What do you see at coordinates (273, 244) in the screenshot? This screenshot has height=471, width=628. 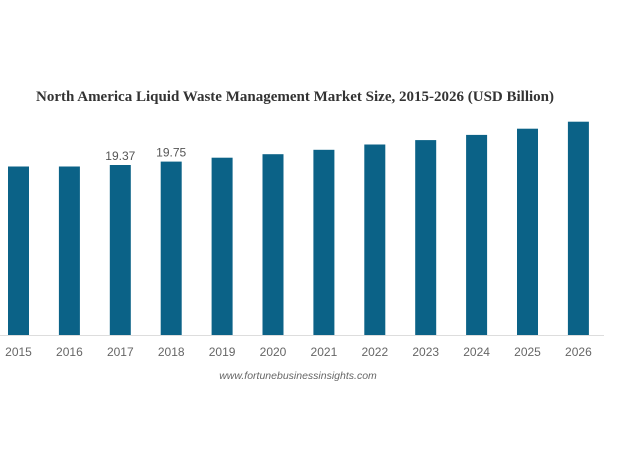 I see `bar-2020` at bounding box center [273, 244].